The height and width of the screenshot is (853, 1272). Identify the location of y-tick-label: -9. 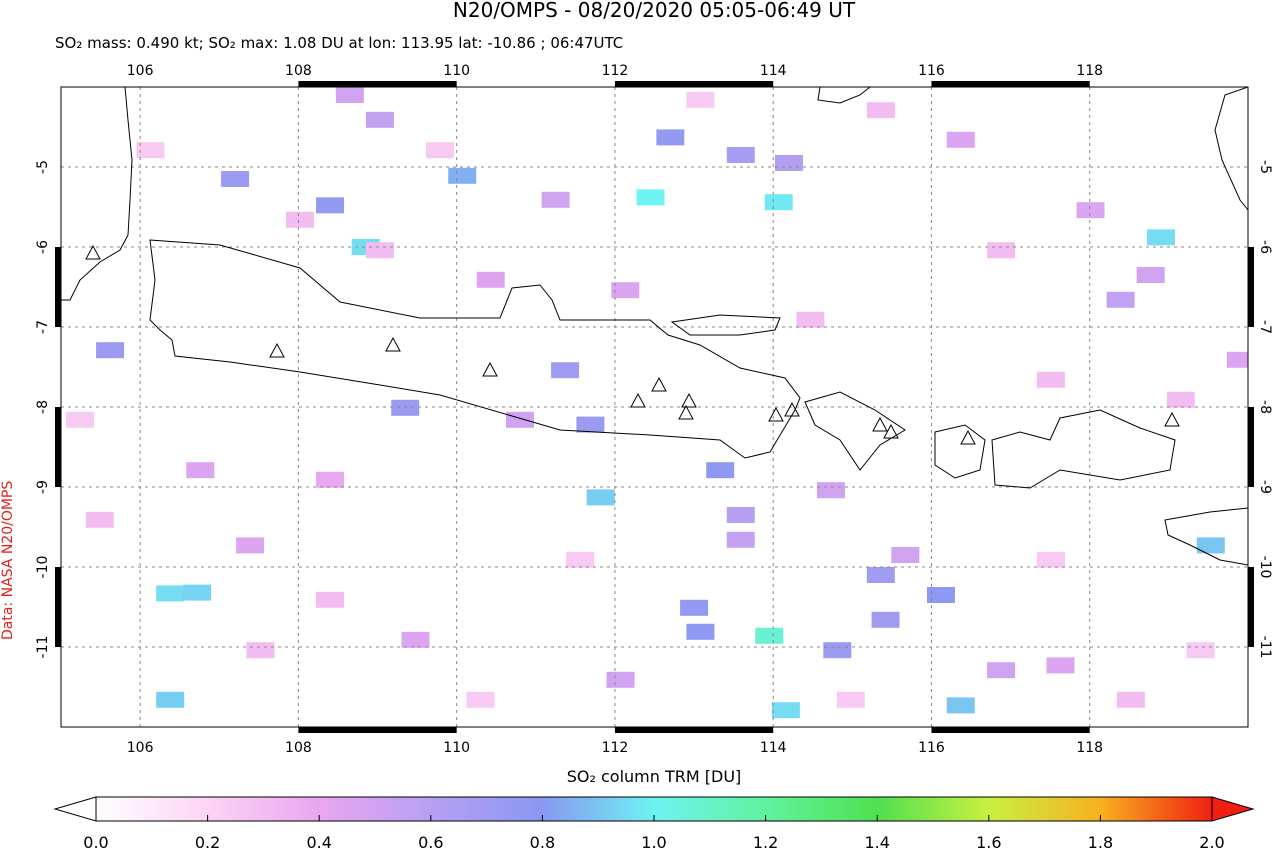
(43, 487).